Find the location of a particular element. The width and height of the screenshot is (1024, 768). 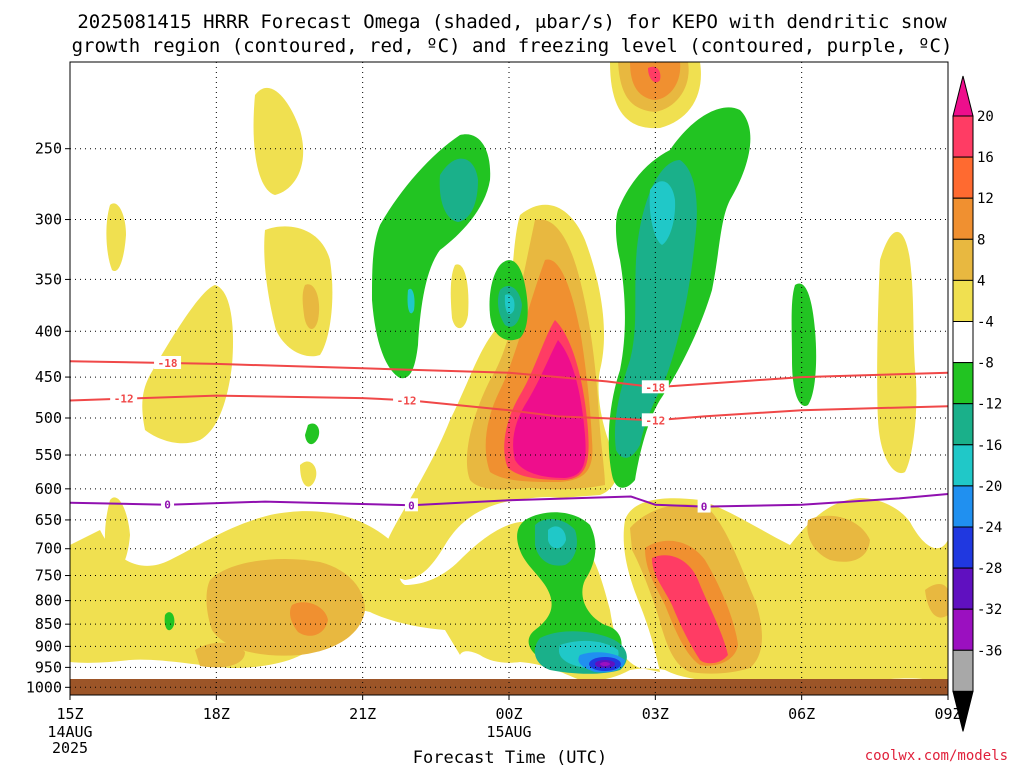

contour-line-minus12 is located at coordinates (509, 408).